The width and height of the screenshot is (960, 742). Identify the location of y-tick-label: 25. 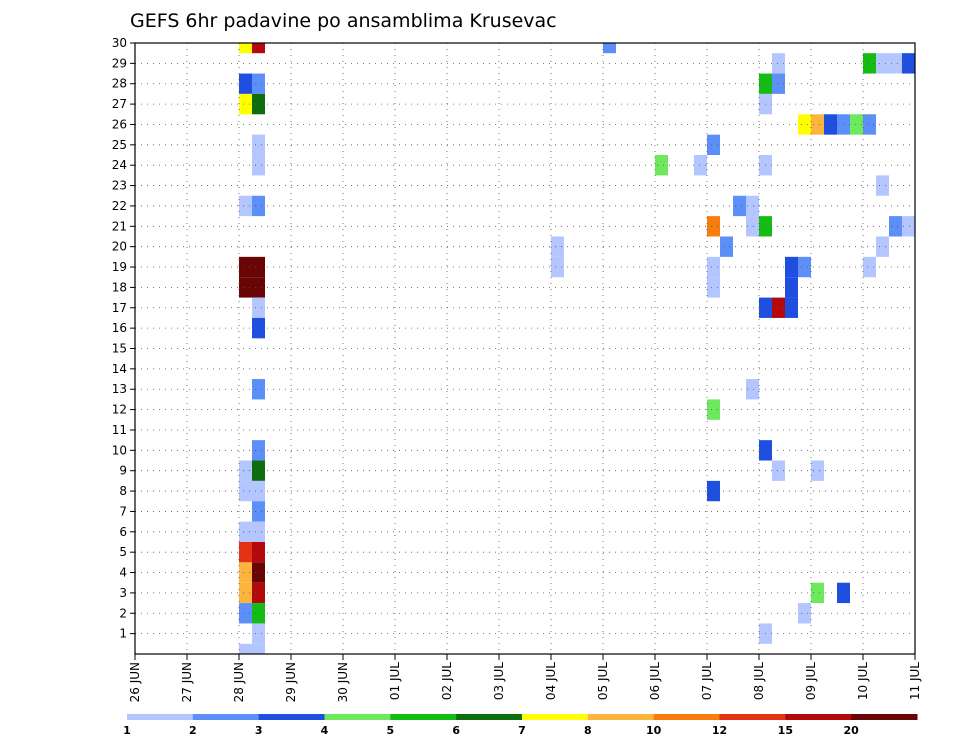
(119, 145).